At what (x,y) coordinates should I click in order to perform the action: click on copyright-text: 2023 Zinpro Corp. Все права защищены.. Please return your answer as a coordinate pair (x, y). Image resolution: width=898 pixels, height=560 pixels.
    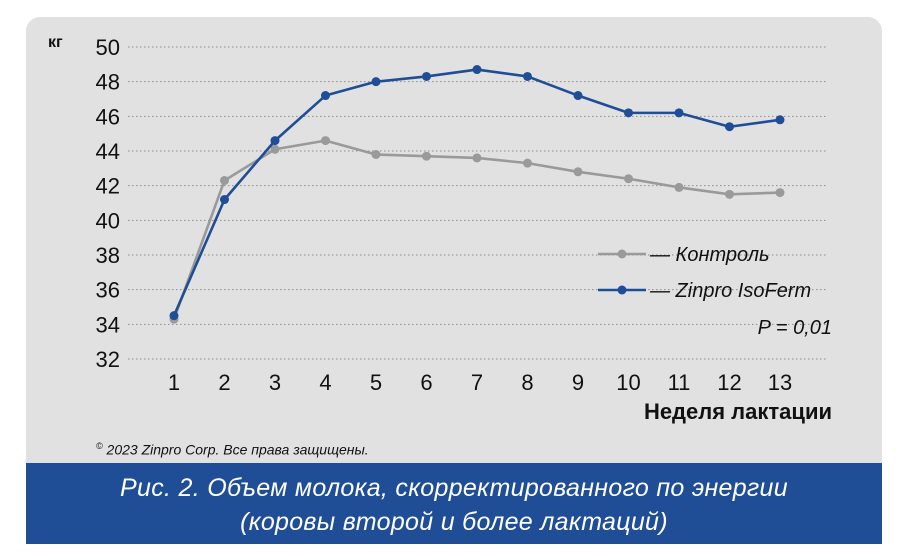
    Looking at the image, I should click on (237, 449).